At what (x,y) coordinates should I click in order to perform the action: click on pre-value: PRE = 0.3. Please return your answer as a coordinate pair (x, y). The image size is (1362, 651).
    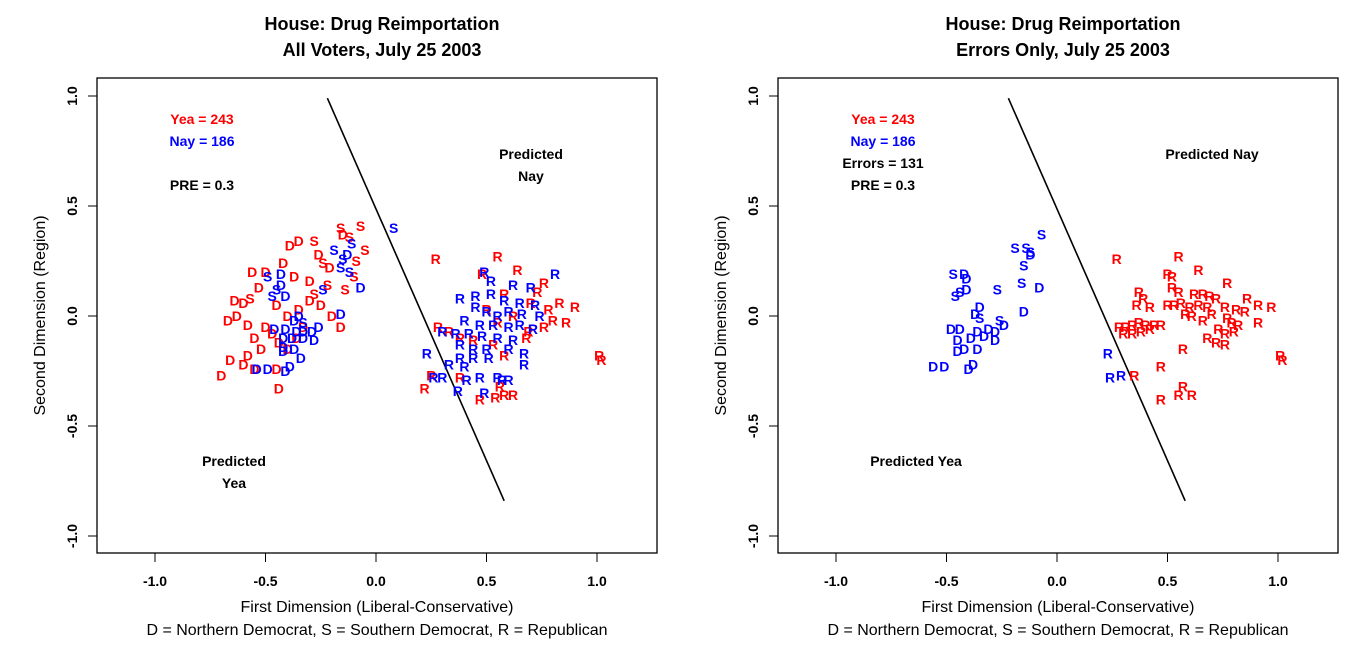
    Looking at the image, I should click on (883, 185).